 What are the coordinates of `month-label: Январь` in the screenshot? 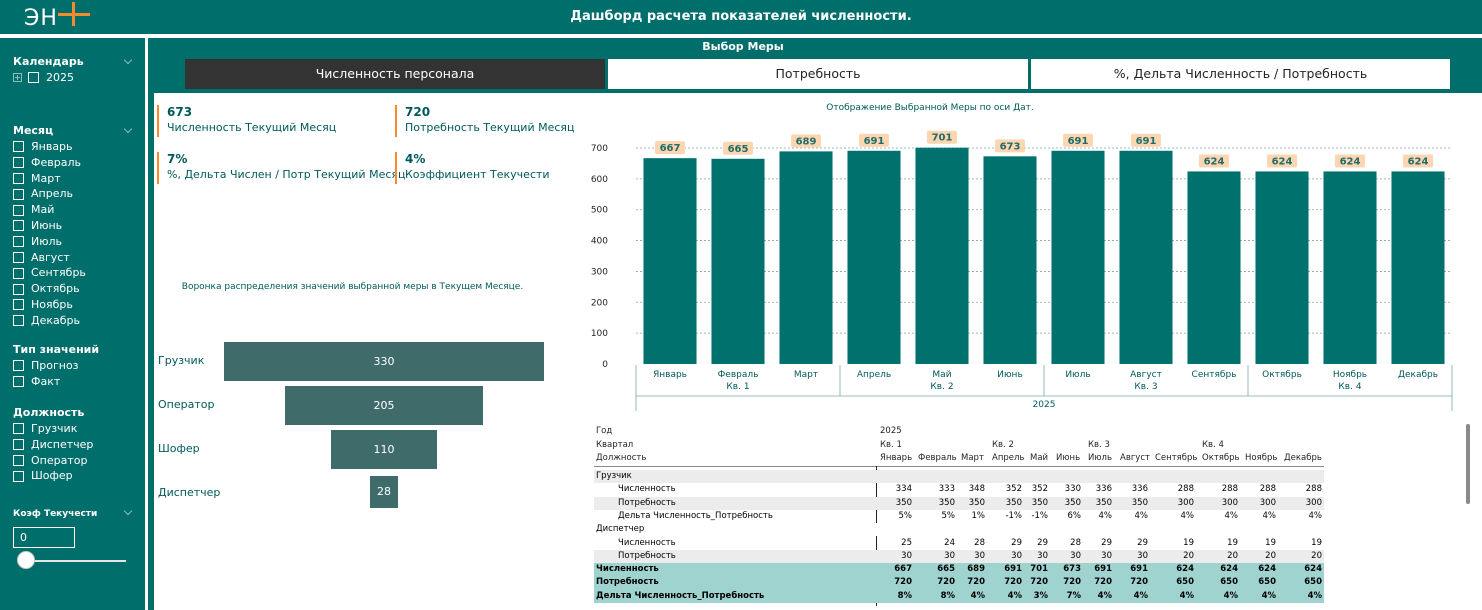 It's located at (52, 146).